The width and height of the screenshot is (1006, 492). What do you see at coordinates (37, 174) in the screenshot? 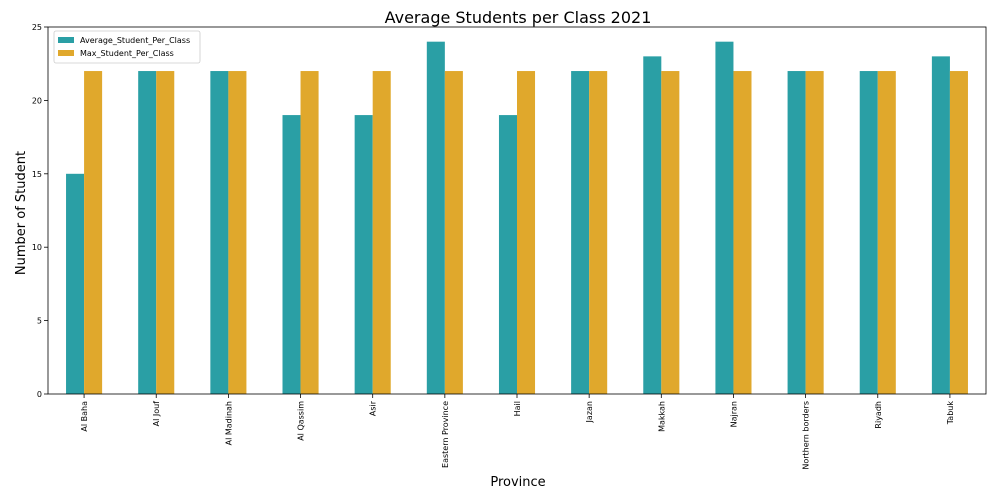
I see `y-tick-label-3: 15` at bounding box center [37, 174].